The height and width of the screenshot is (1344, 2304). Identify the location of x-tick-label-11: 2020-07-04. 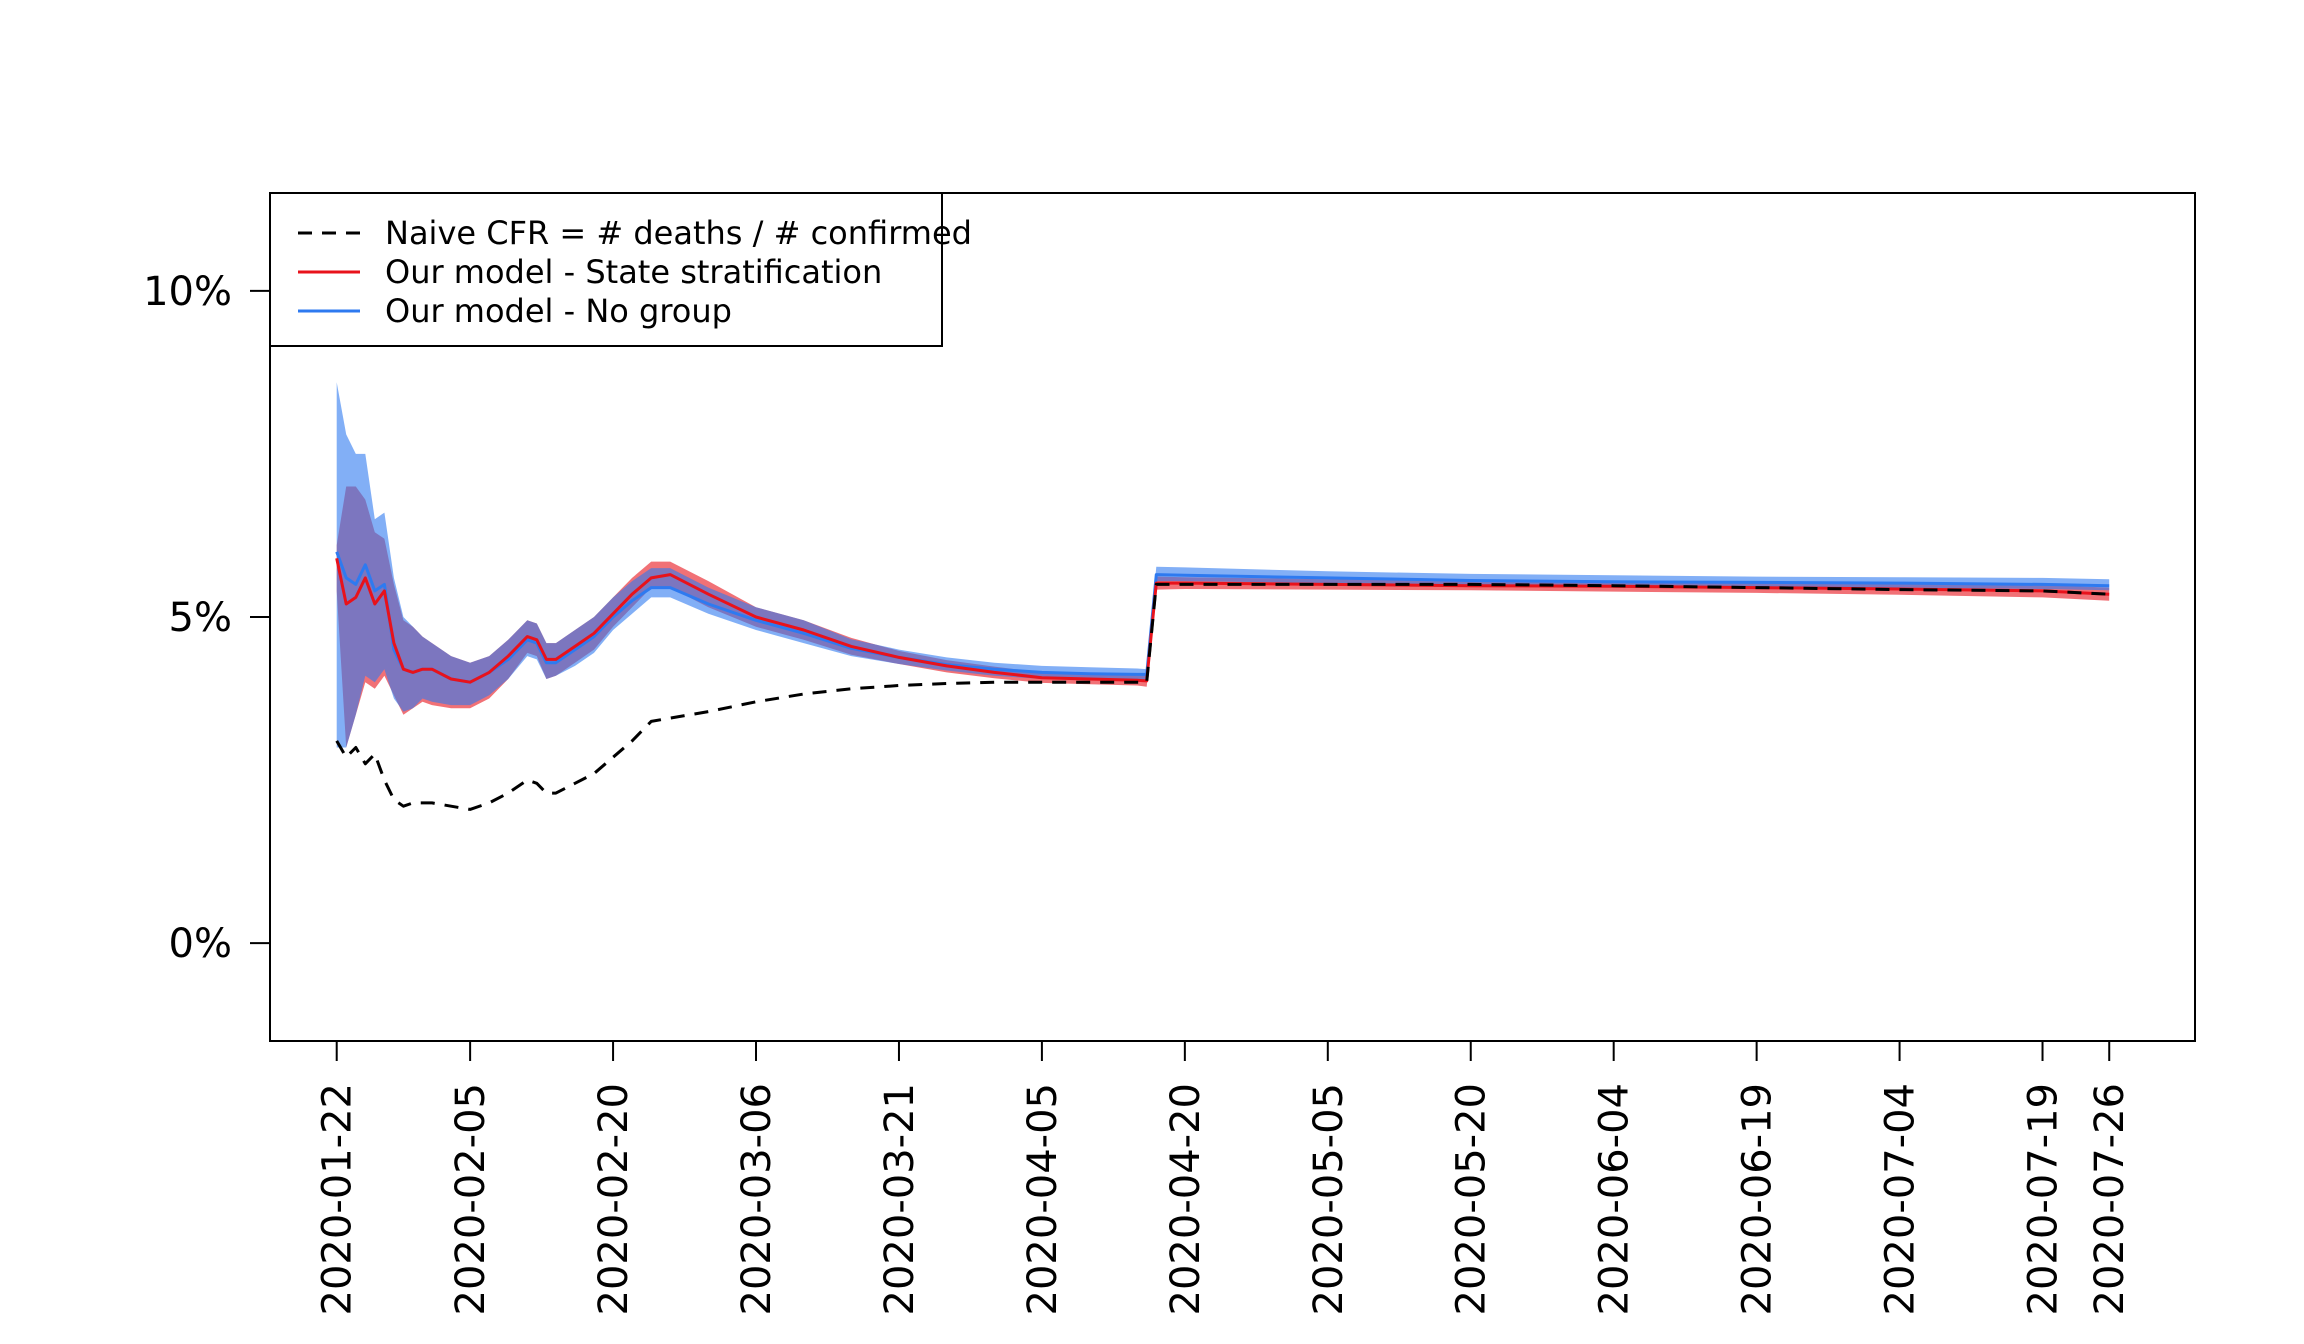
(1901, 1199).